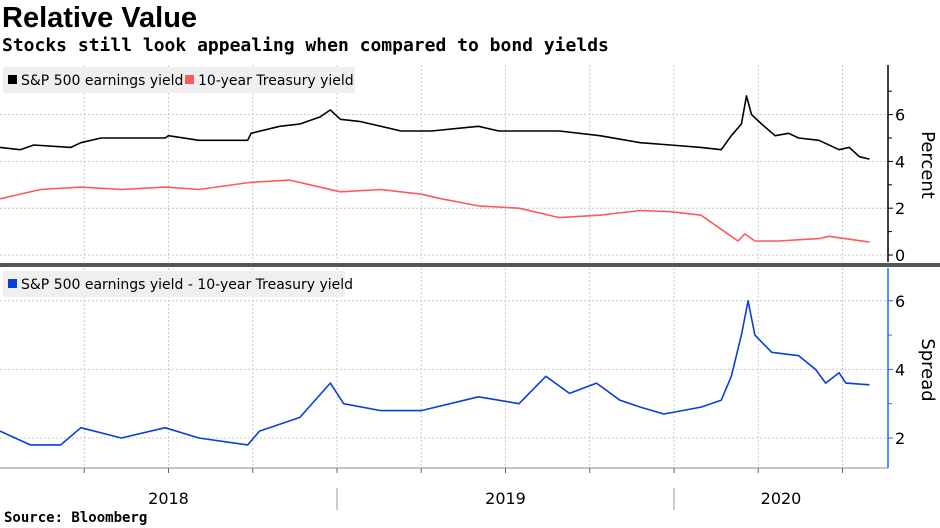 This screenshot has width=940, height=528. Describe the element at coordinates (927, 369) in the screenshot. I see `y-axis-label-spread: Spread` at that location.